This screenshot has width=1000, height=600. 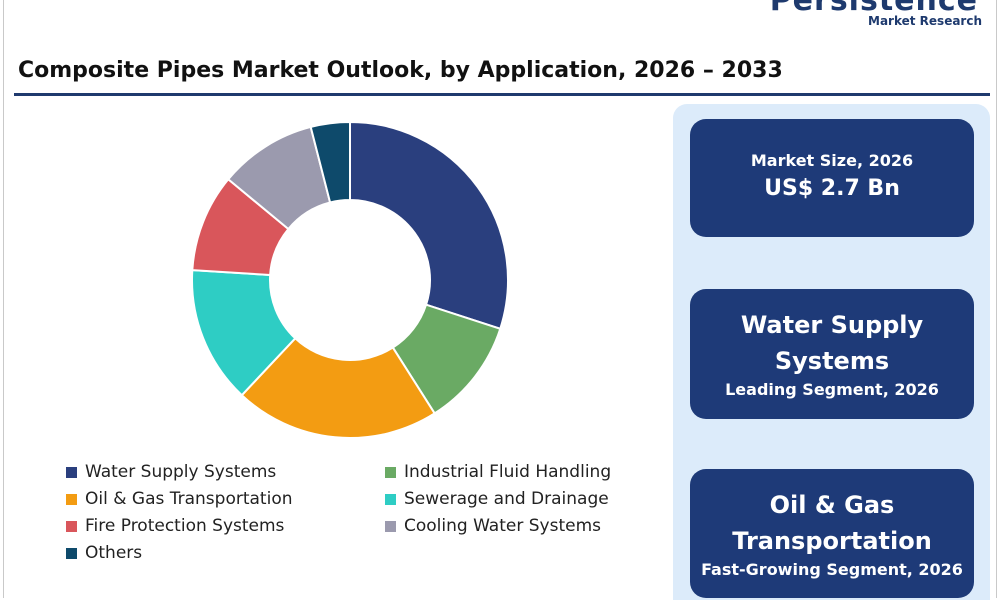 I want to click on donut-slice-water-supply-systems, so click(x=429, y=225).